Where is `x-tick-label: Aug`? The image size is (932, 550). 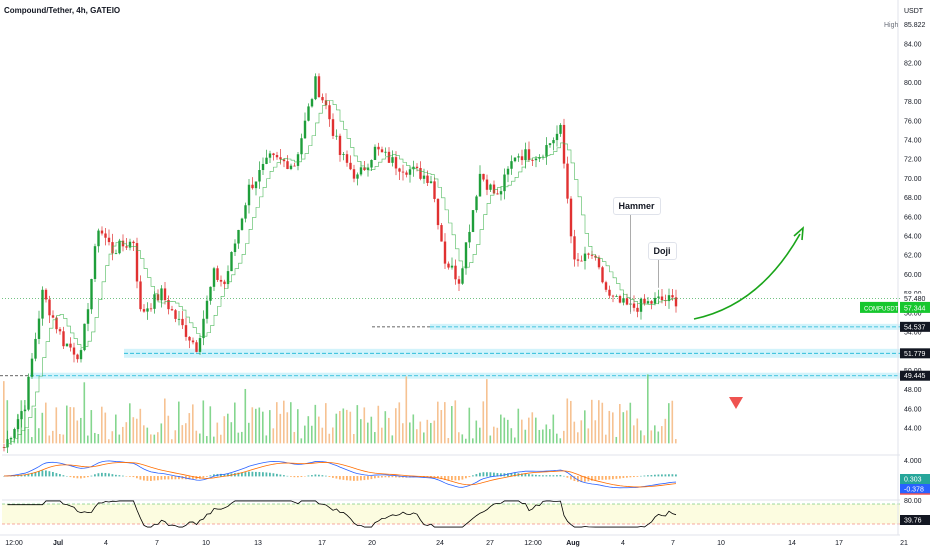
x-tick-label: Aug is located at coordinates (573, 543).